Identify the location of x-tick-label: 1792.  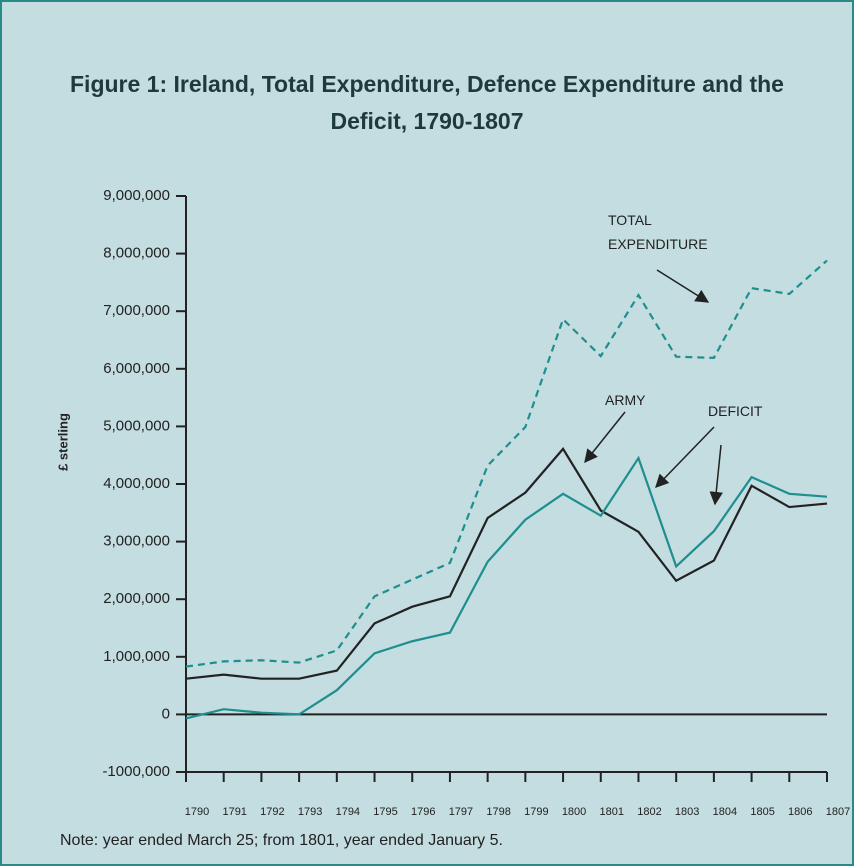
(272, 812).